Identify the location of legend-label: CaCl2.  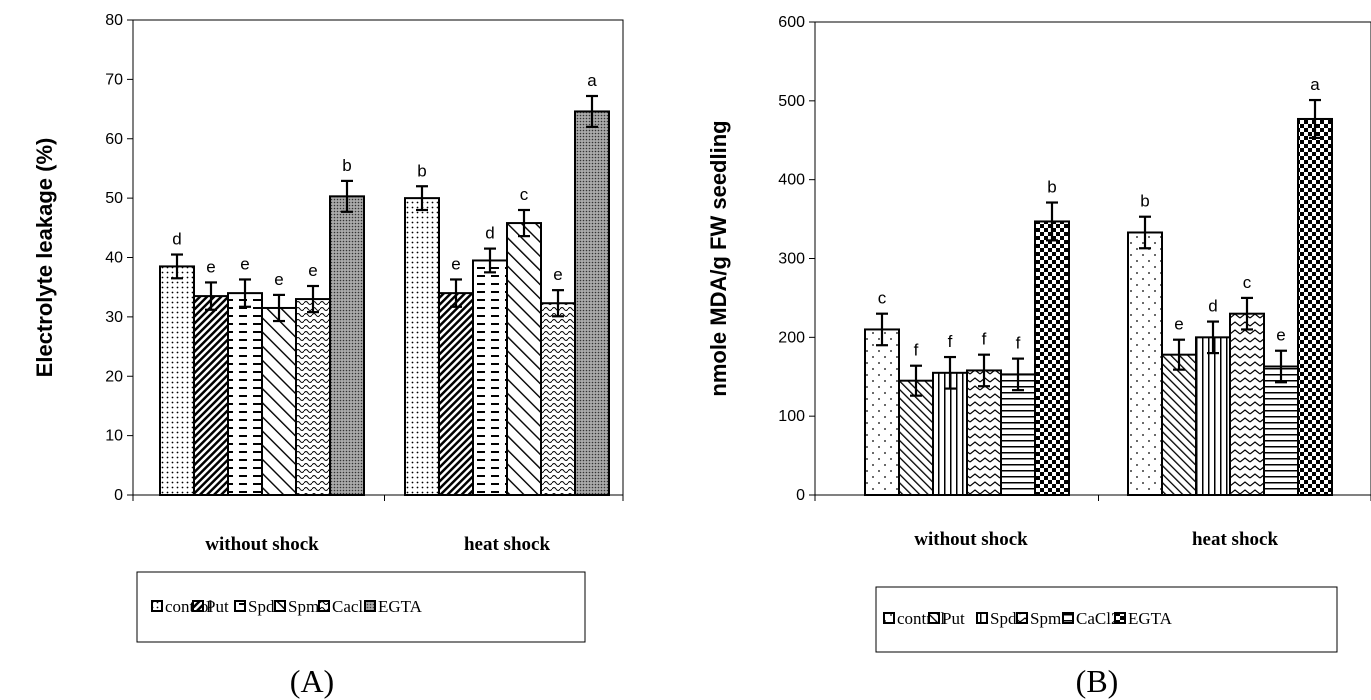
(1097, 618).